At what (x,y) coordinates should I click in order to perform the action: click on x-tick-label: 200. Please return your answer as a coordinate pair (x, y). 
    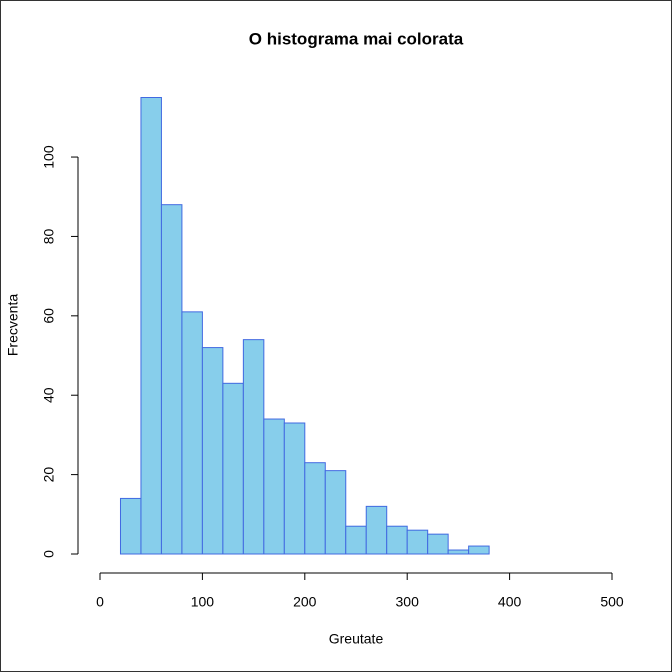
    Looking at the image, I should click on (305, 602).